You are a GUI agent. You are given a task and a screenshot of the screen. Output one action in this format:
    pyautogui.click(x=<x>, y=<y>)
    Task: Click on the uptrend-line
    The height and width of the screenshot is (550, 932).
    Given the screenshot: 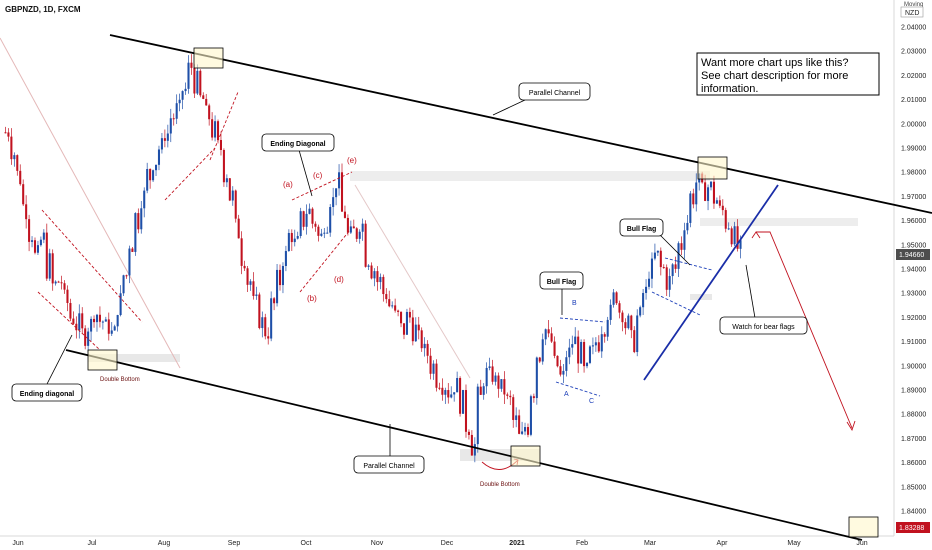 What is the action you would take?
    pyautogui.click(x=711, y=282)
    